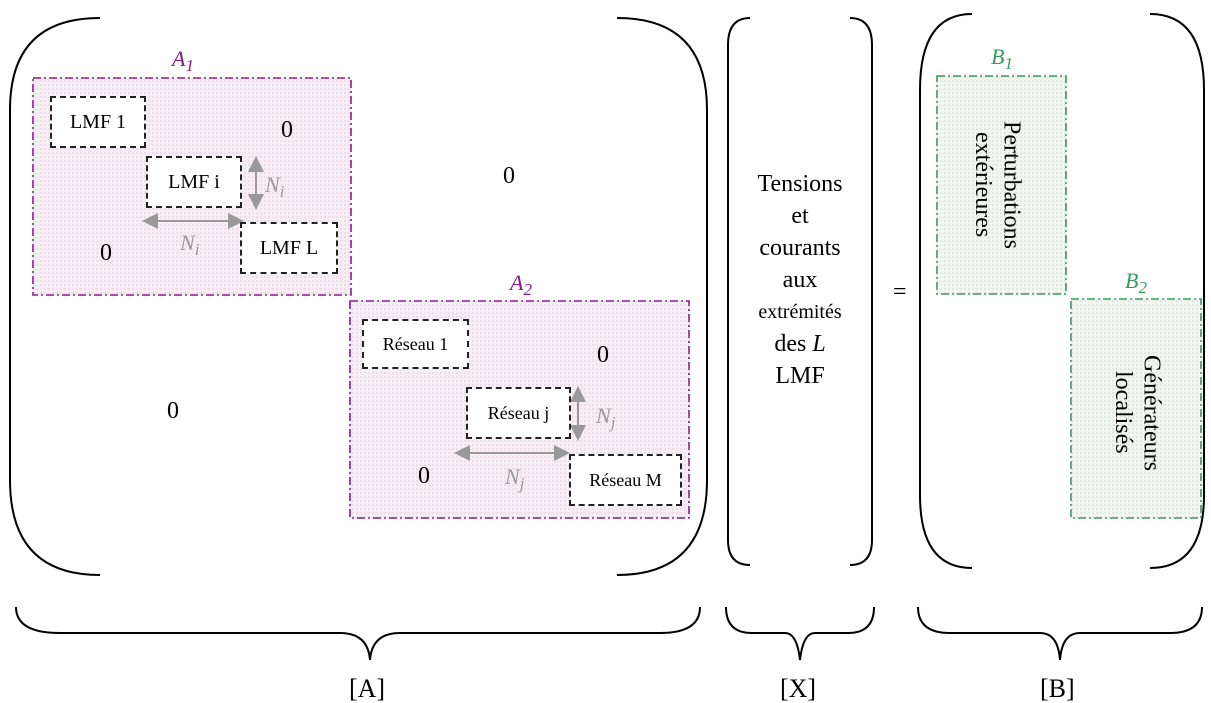  What do you see at coordinates (1060, 633) in the screenshot?
I see `brace-b` at bounding box center [1060, 633].